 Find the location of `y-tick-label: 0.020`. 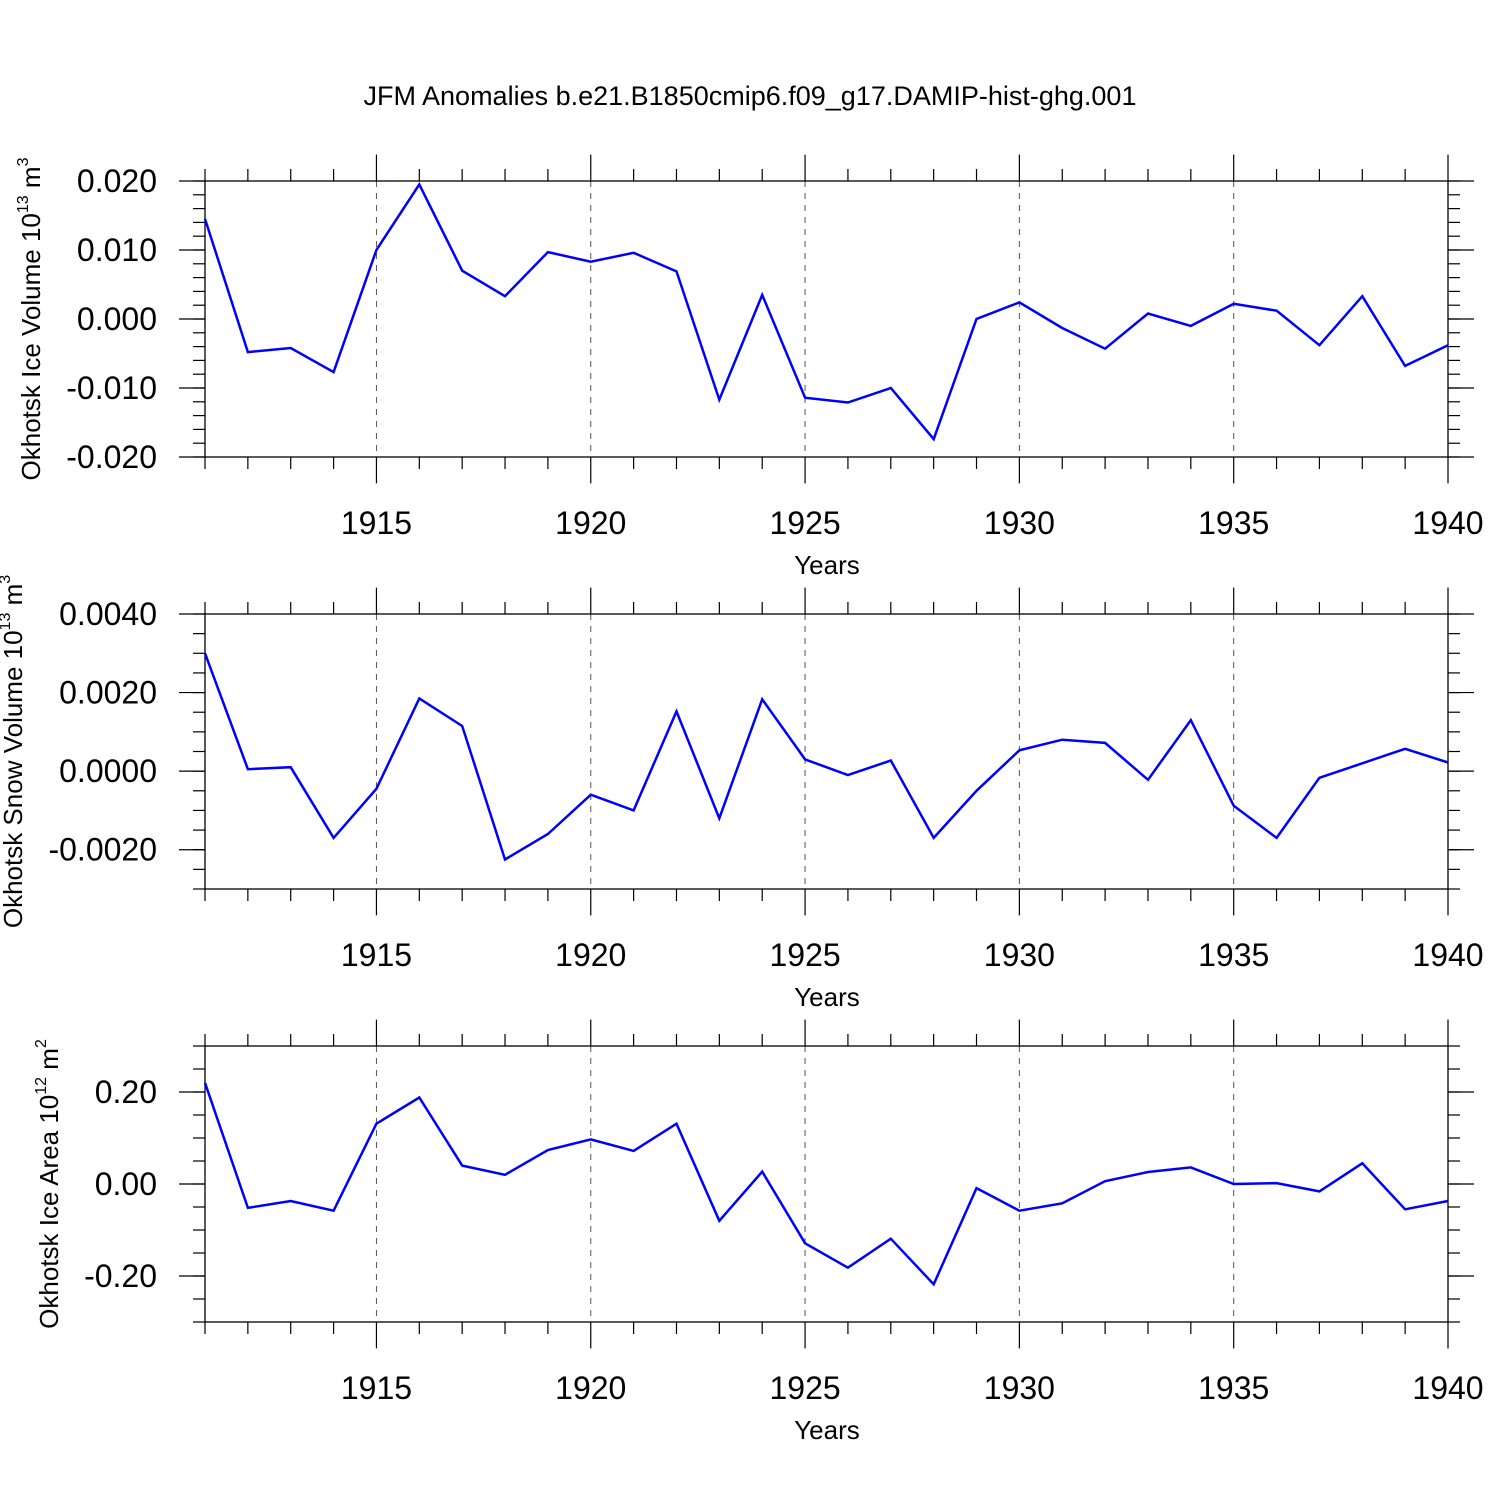

y-tick-label: 0.020 is located at coordinates (117, 181).